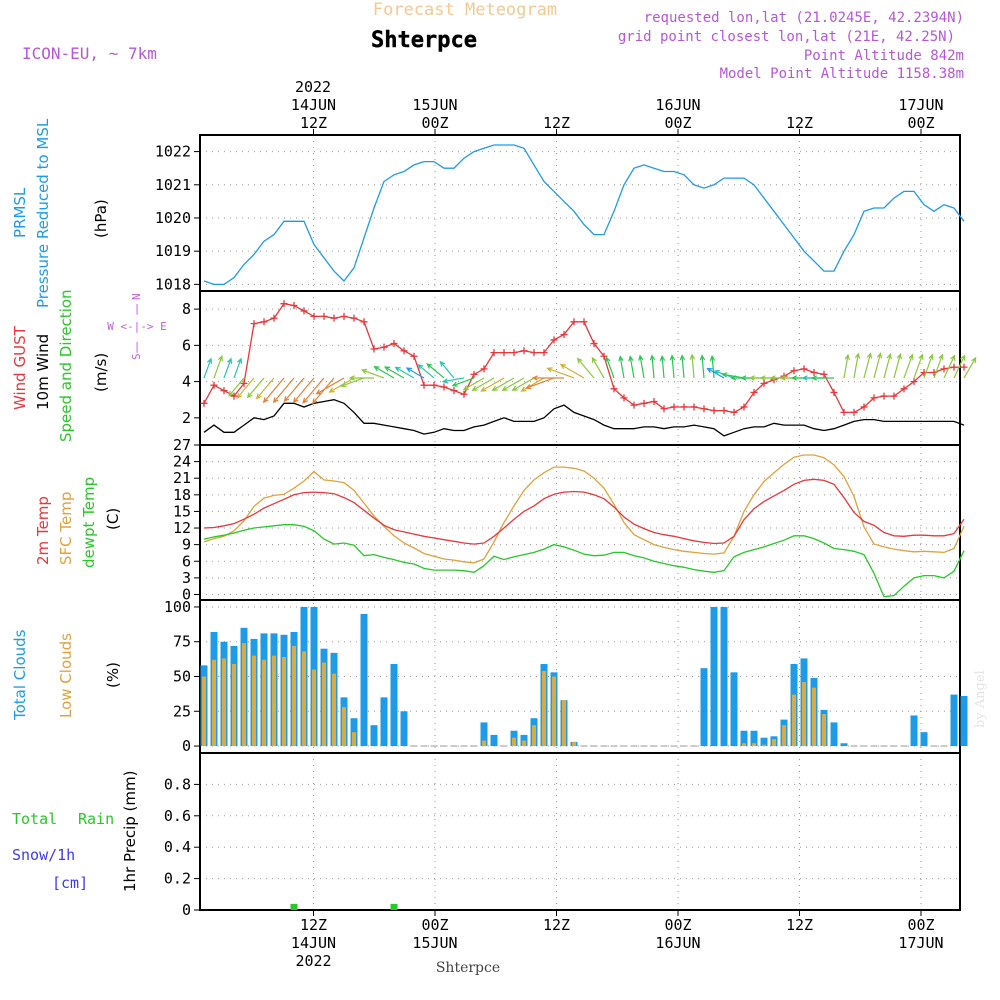 This screenshot has height=1000, width=1000. Describe the element at coordinates (434, 123) in the screenshot. I see `top-time-label: 00Z` at that location.